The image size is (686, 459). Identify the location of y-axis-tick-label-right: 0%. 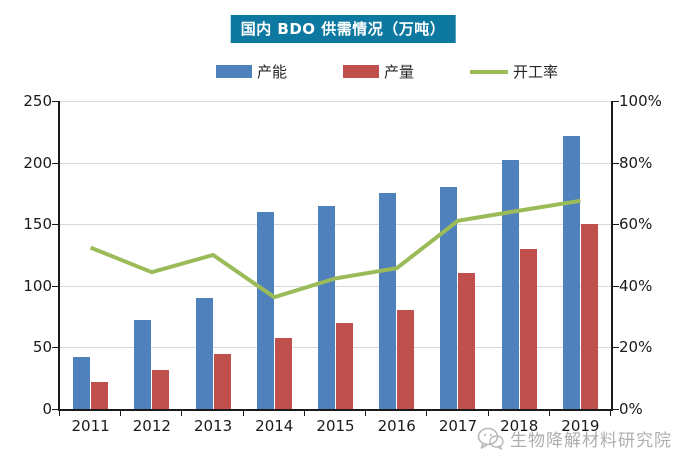
(631, 409).